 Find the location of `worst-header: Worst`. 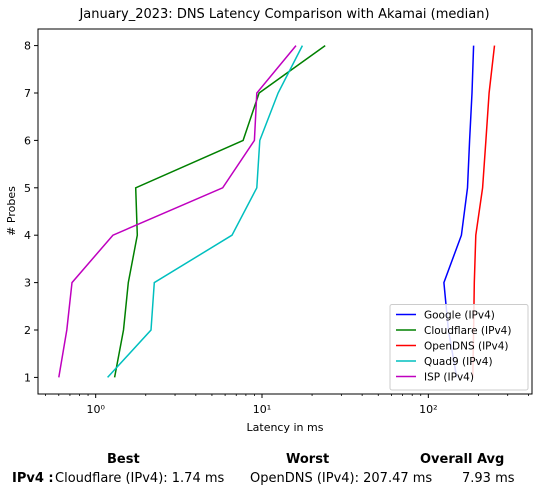

worst-header: Worst is located at coordinates (308, 459).